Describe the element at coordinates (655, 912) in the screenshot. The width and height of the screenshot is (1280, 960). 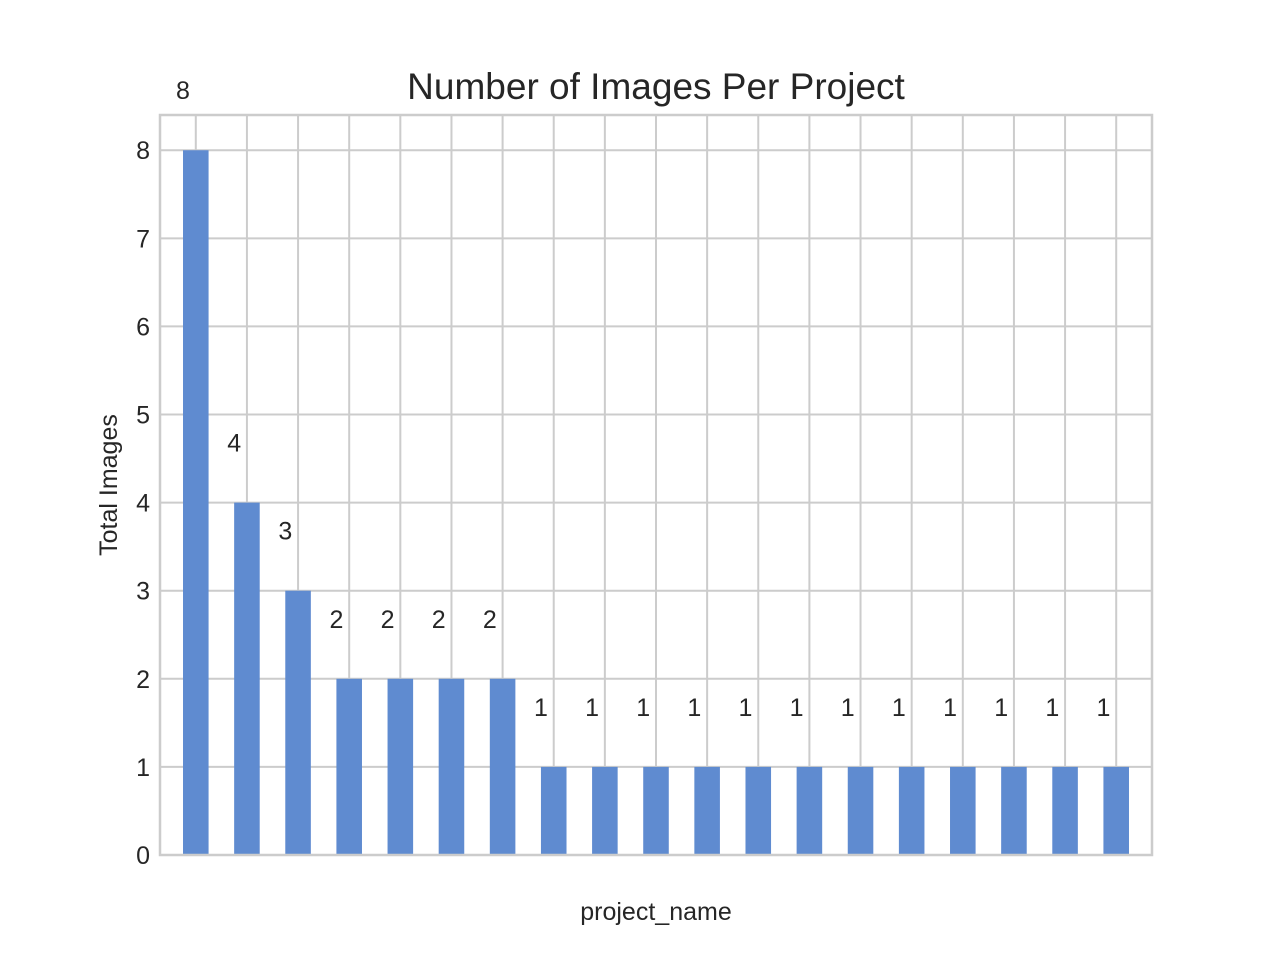
I see `x-axis-label: project_name` at that location.